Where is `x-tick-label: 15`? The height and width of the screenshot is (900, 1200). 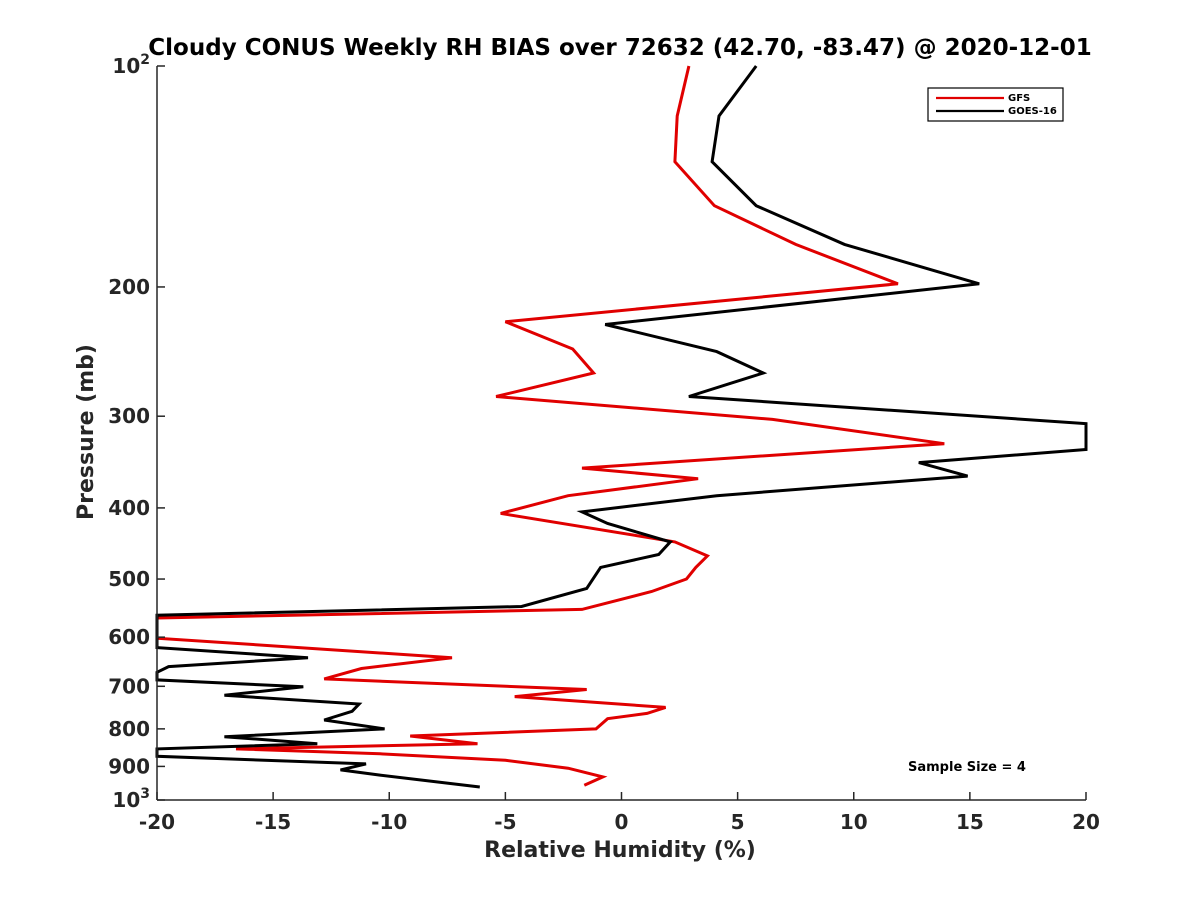 x-tick-label: 15 is located at coordinates (970, 822).